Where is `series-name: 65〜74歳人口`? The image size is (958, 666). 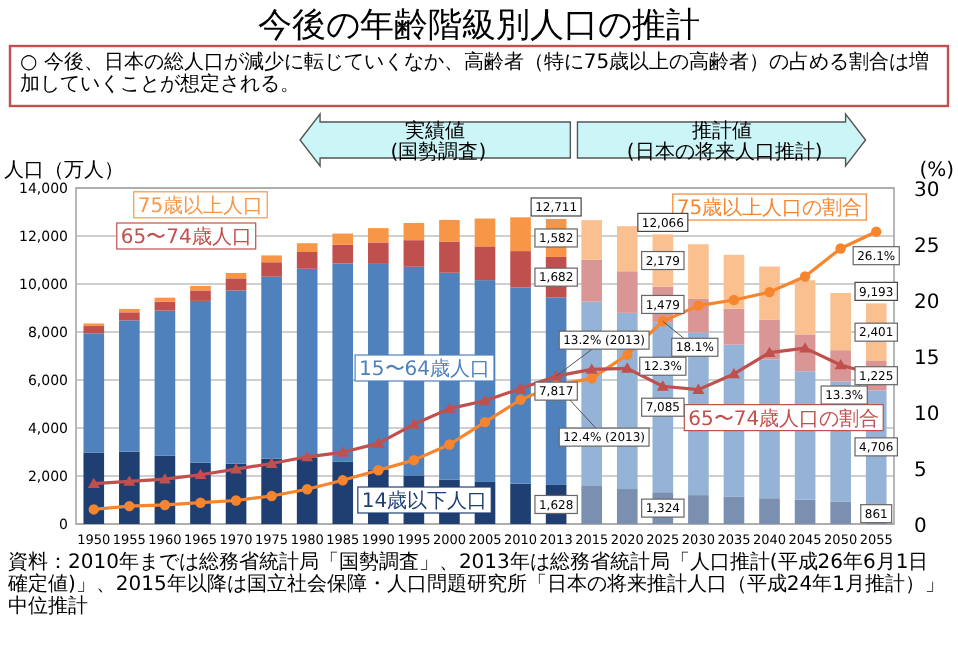
series-name: 65〜74歳人口 is located at coordinates (186, 236).